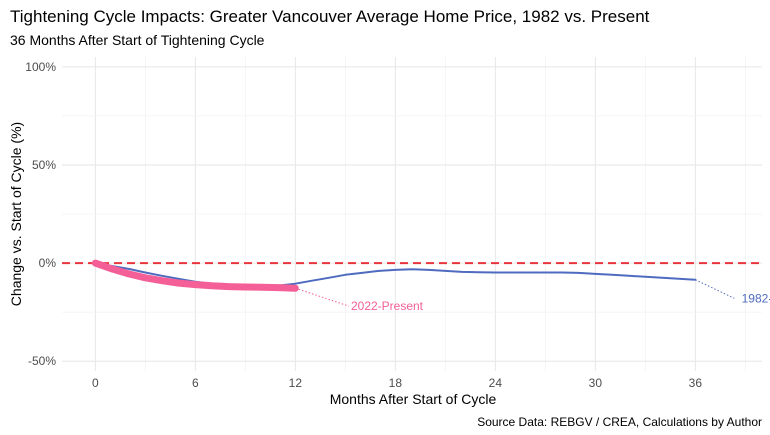  I want to click on x-tick-label: 6, so click(195, 383).